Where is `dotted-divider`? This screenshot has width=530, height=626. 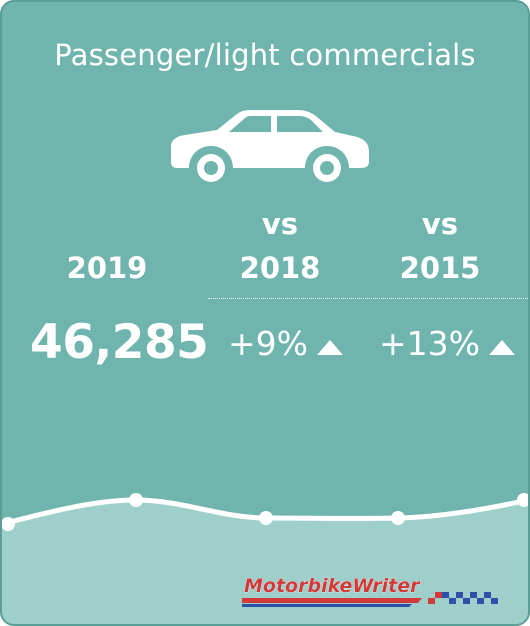 dotted-divider is located at coordinates (368, 298).